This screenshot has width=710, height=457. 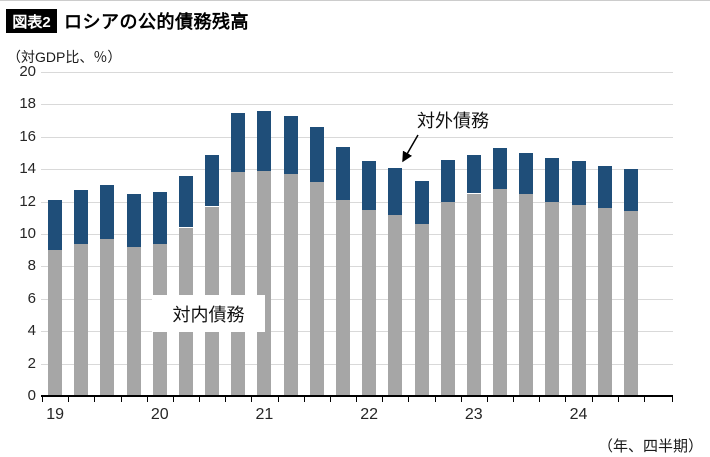 What do you see at coordinates (355, 0) in the screenshot?
I see `top-divider` at bounding box center [355, 0].